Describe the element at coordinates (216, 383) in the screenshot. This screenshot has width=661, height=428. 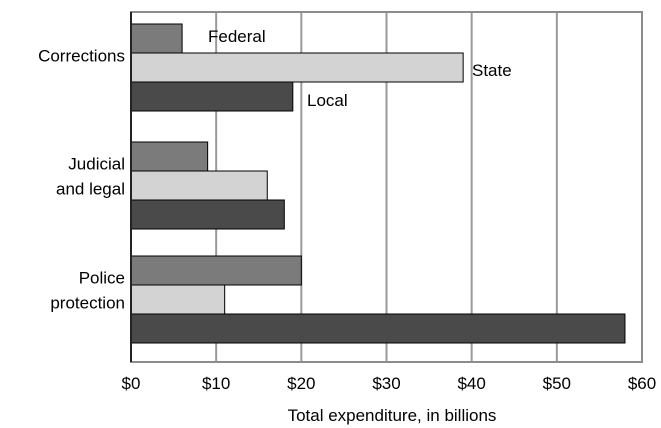
I see `x-tick-label-10: $10` at that location.